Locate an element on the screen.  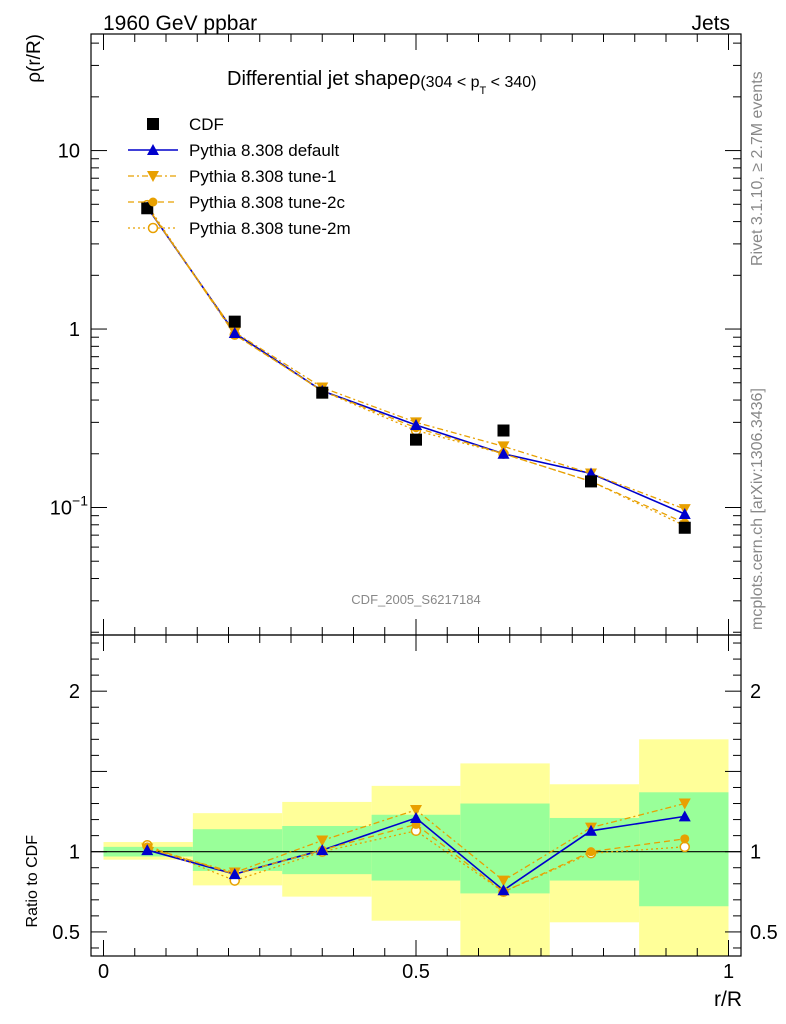
x-tick-label: 0 is located at coordinates (103, 972).